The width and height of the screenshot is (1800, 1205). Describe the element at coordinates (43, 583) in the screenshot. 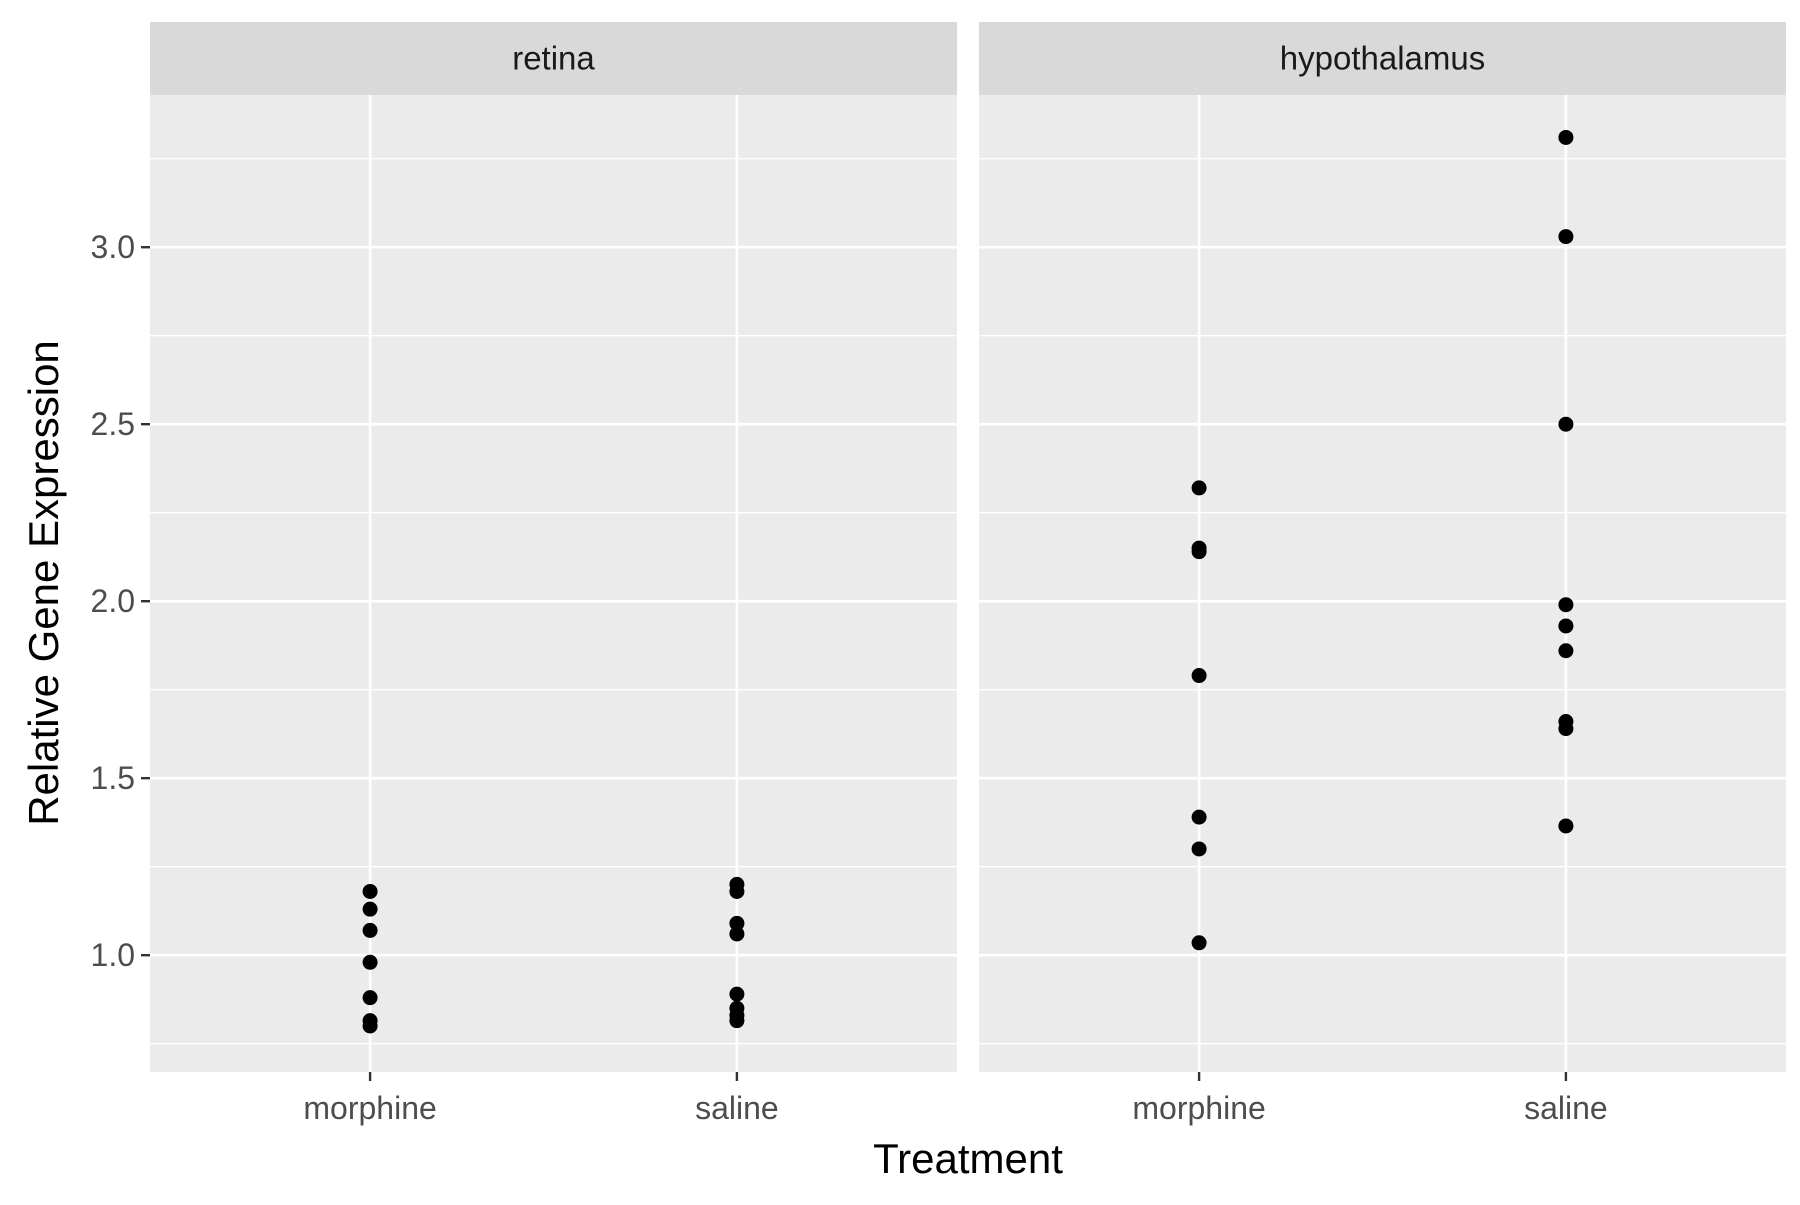

I see `y-axis-title: Relative Gene Expression` at that location.